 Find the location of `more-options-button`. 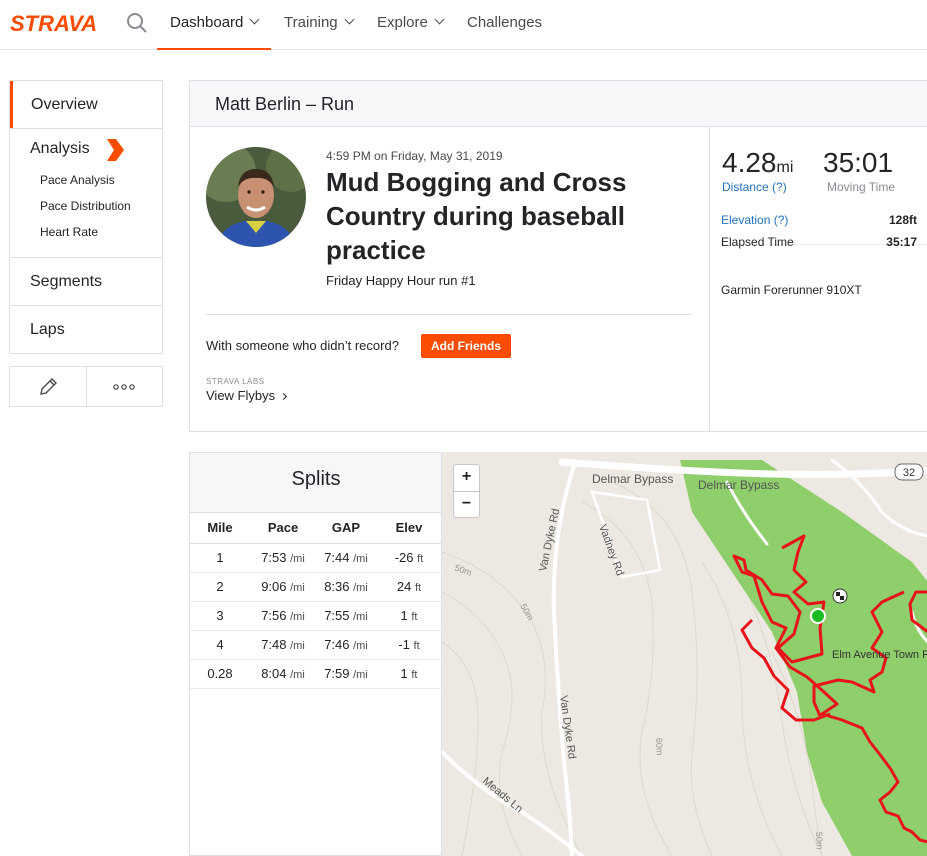

more-options-button is located at coordinates (124, 386).